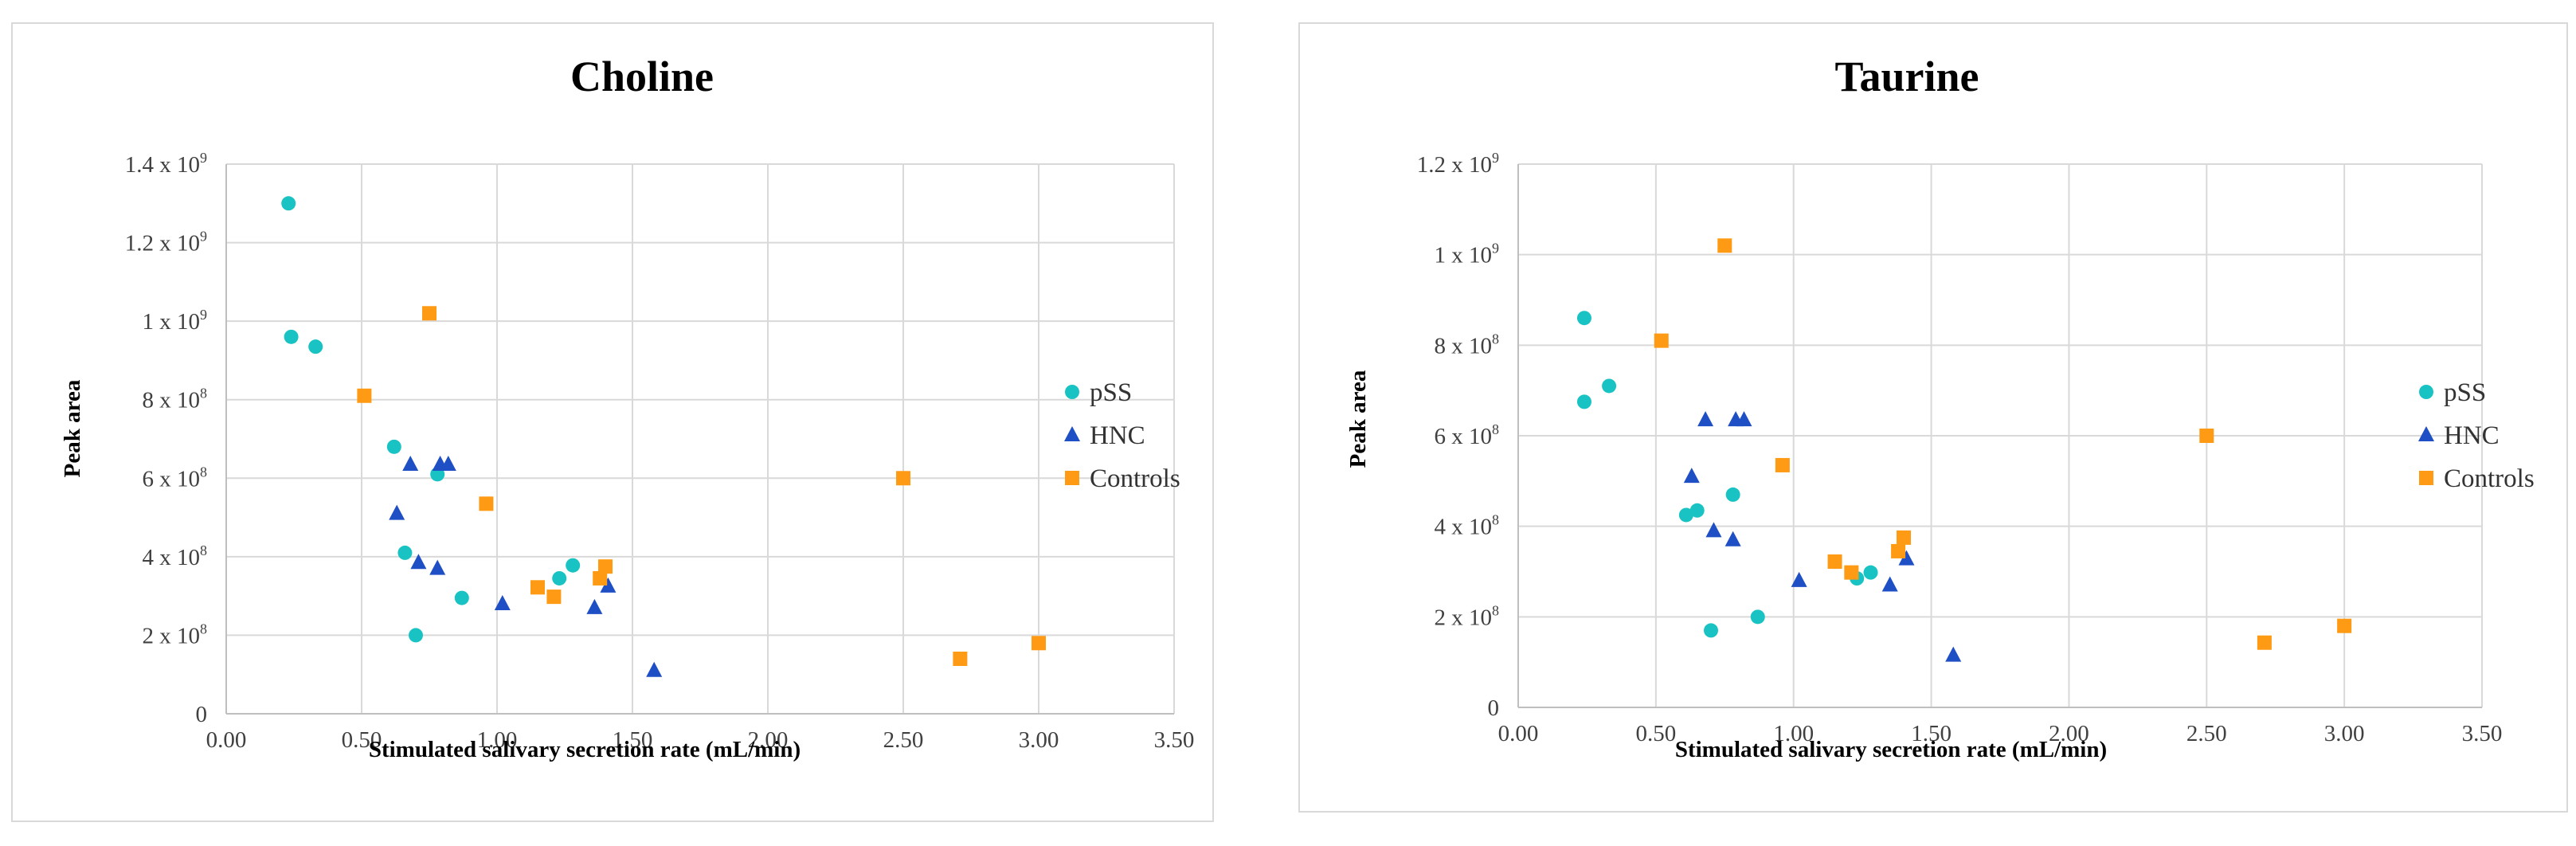 The image size is (2576, 846). Describe the element at coordinates (642, 76) in the screenshot. I see `chart-title: Choline` at that location.